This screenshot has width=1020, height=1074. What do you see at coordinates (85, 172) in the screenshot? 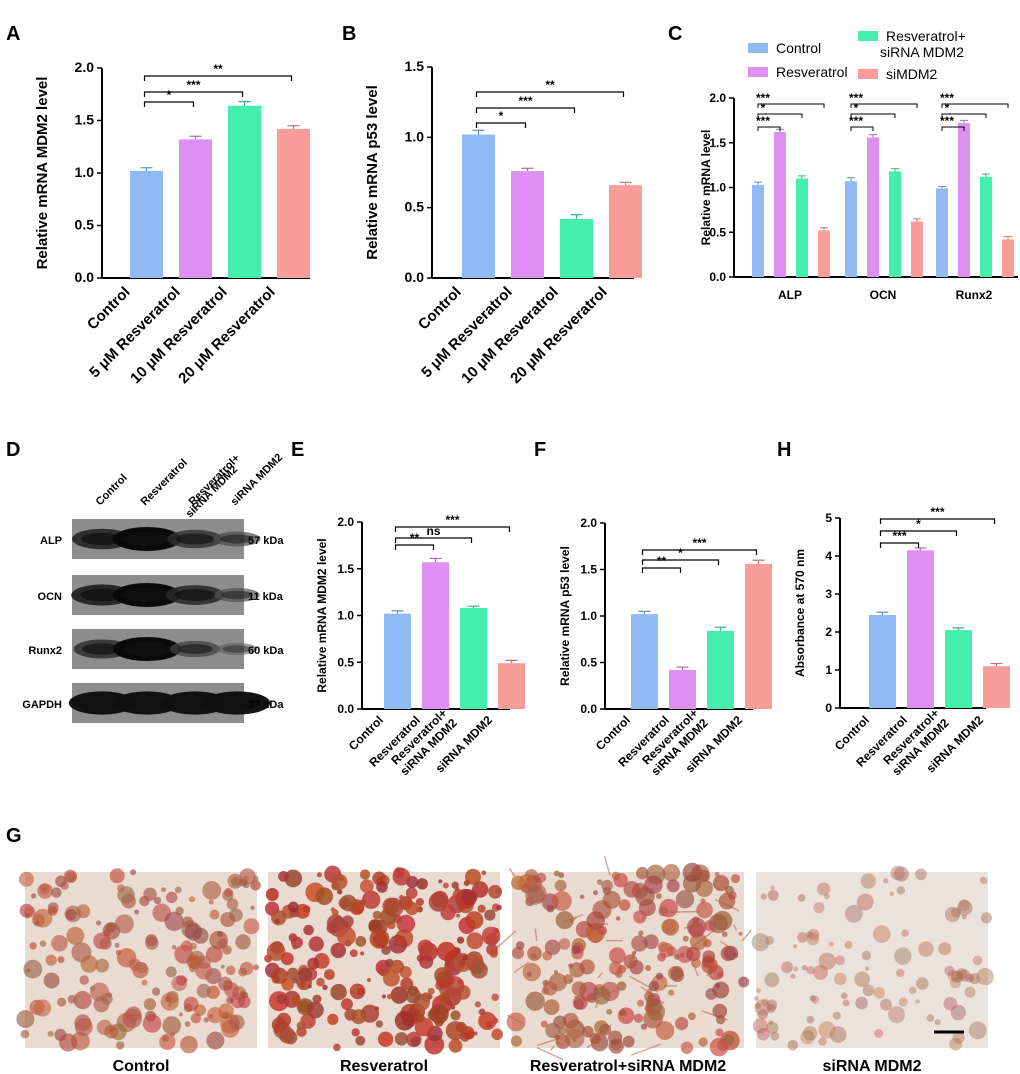
I see `y-tick-label: 1.0` at bounding box center [85, 172].